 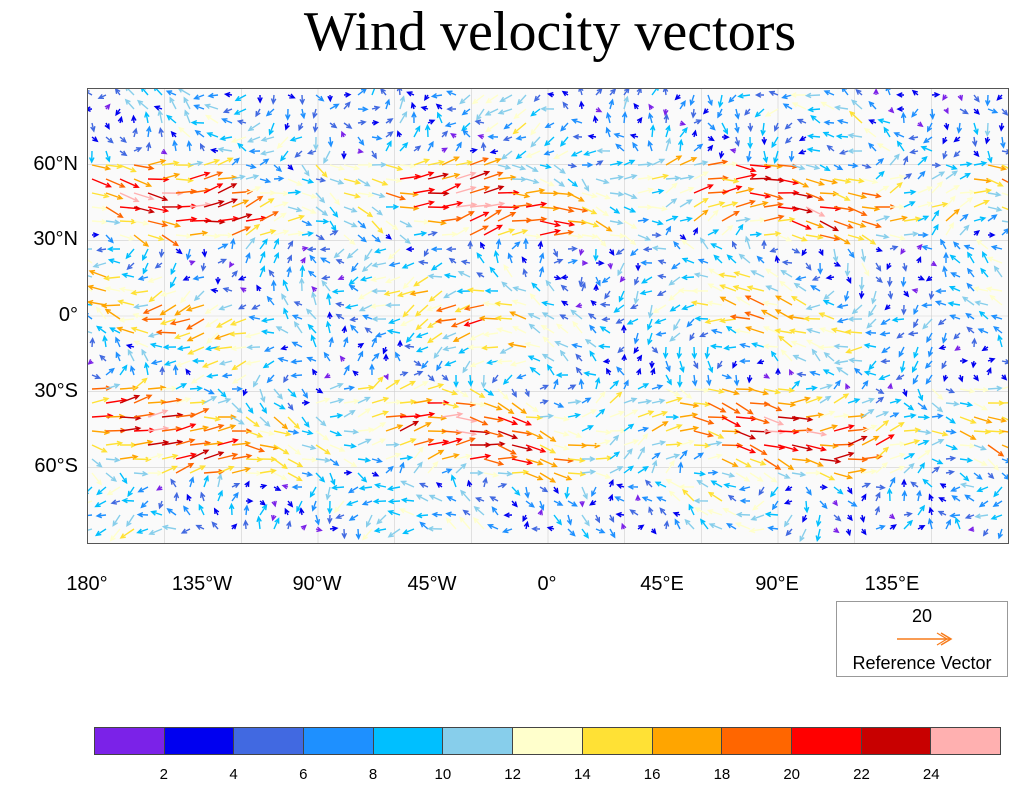 I want to click on reference-label: Reference Vector, so click(x=922, y=663).